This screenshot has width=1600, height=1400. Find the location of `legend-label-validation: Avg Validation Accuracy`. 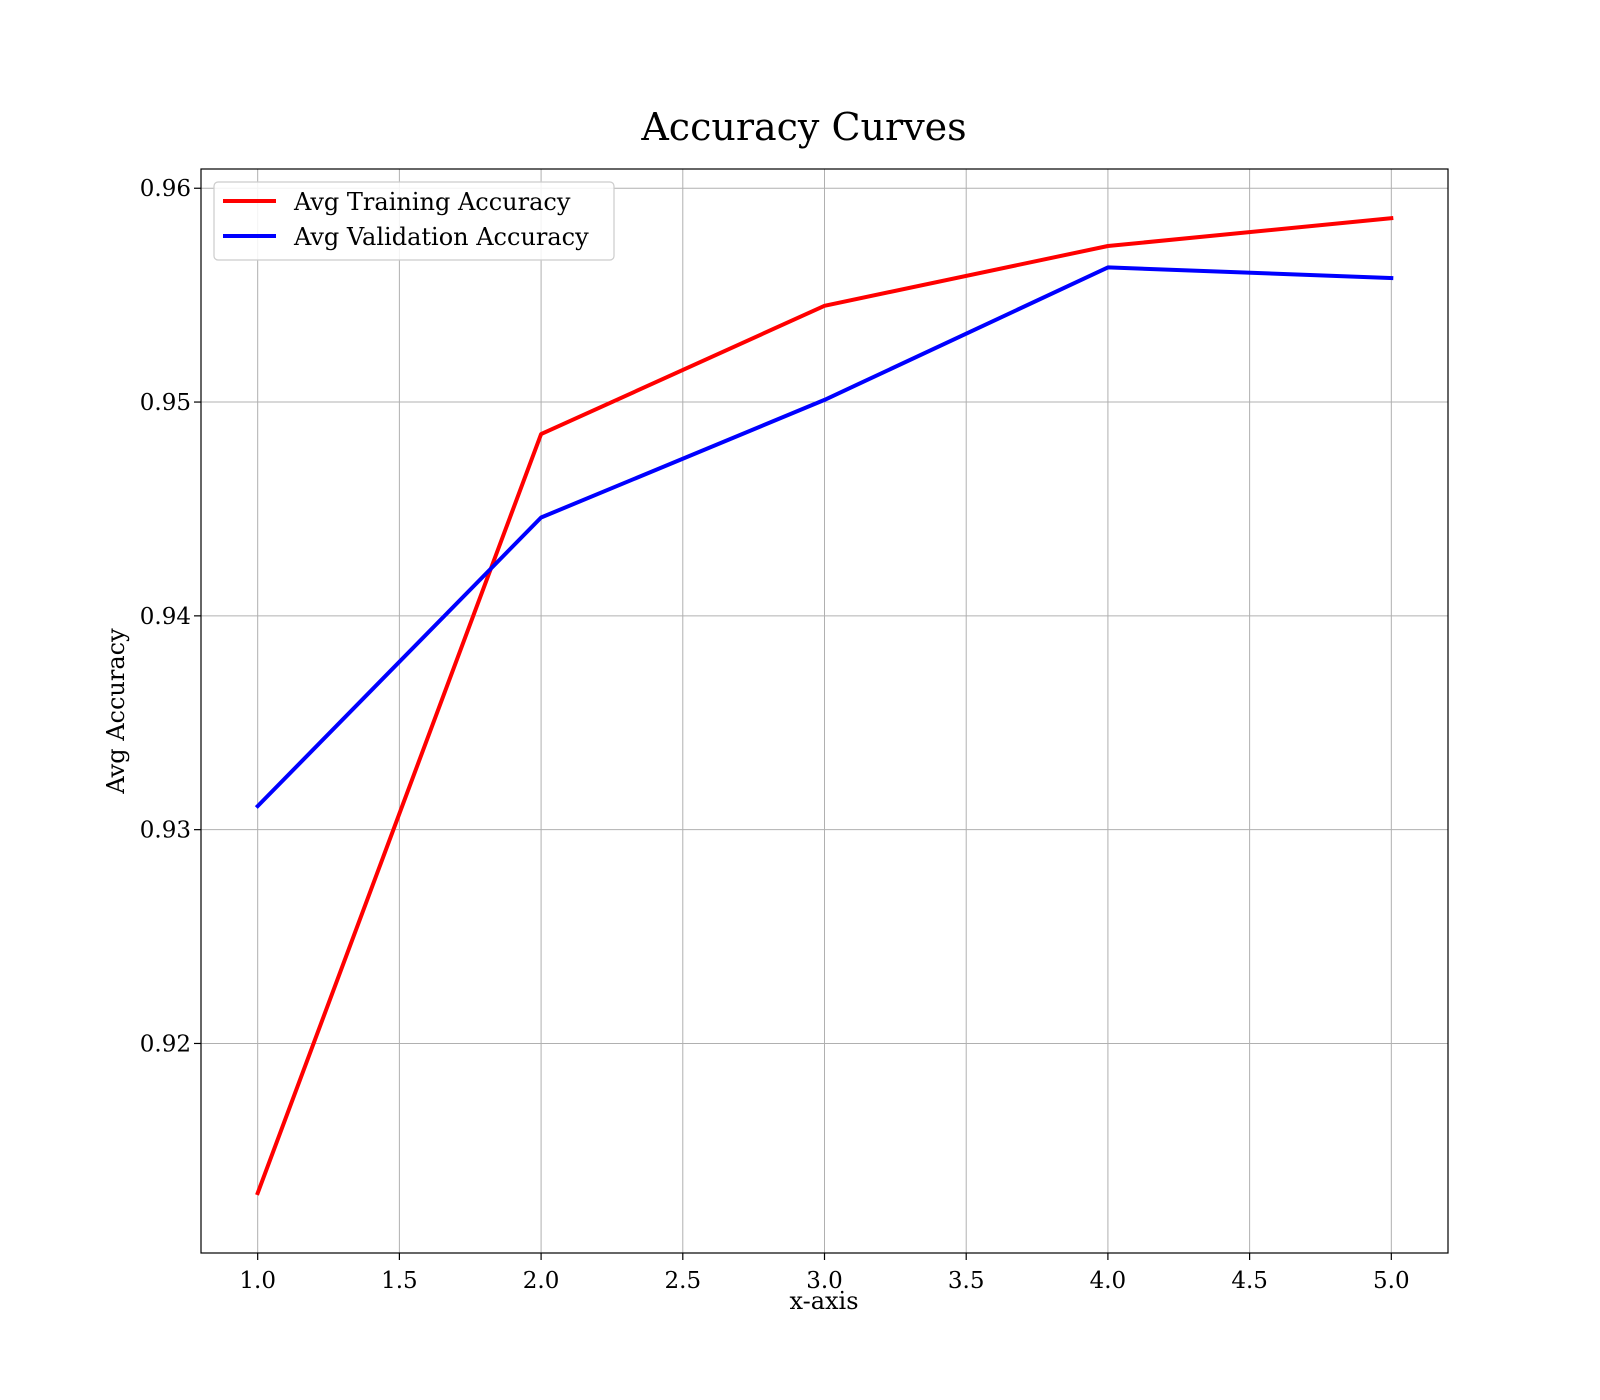

legend-label-validation: Avg Validation Accuracy is located at coordinates (441, 237).